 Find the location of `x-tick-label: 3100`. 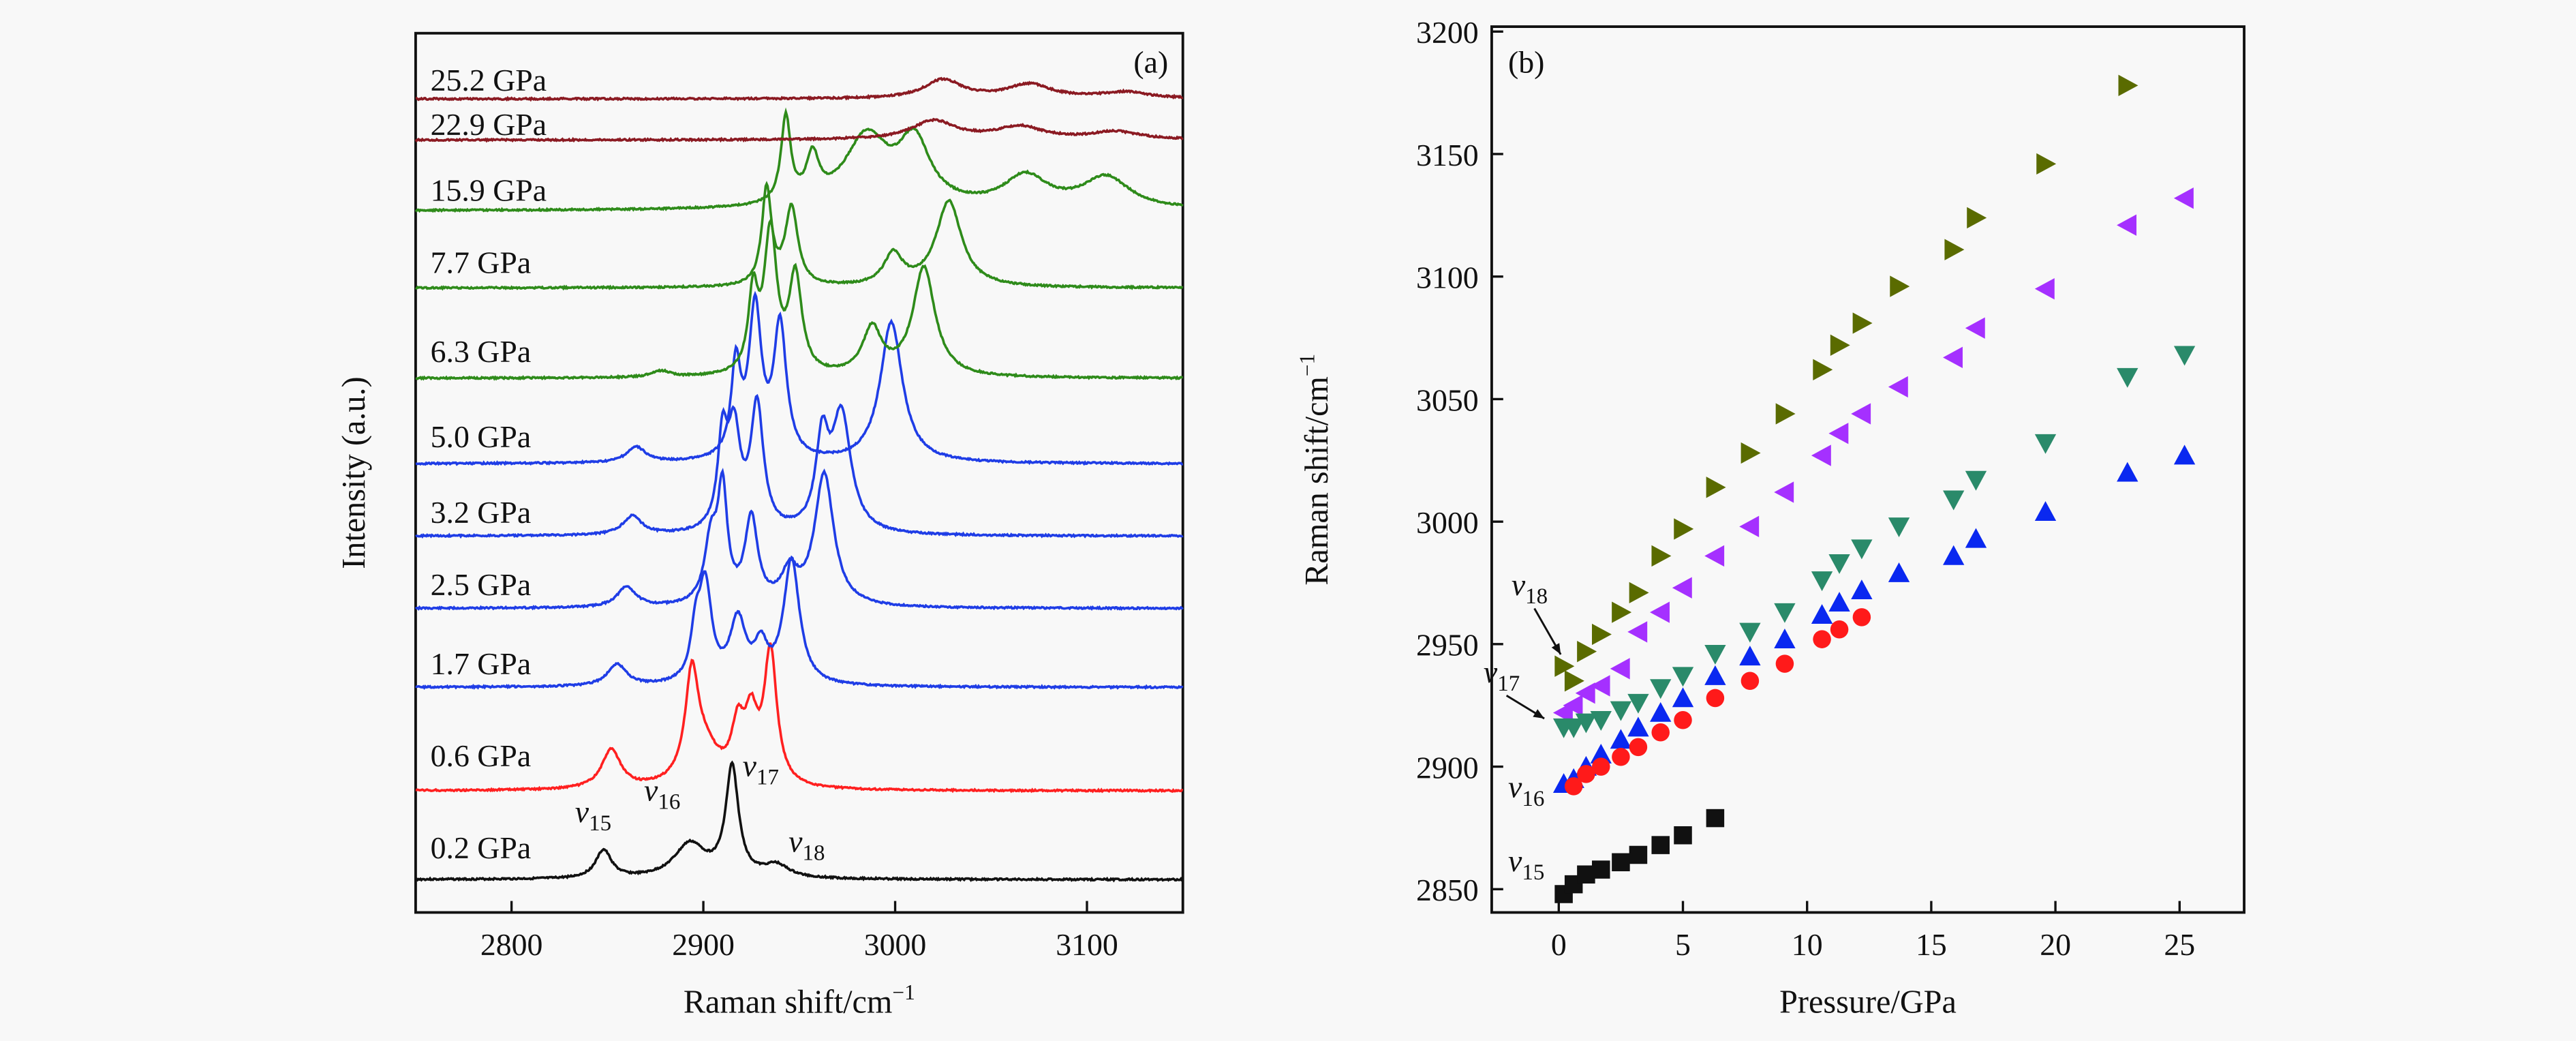

x-tick-label: 3100 is located at coordinates (1087, 944).